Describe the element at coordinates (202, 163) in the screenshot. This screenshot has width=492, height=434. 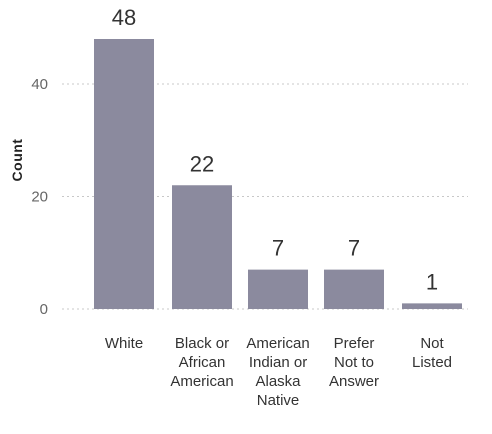
I see `data-label: 22` at that location.